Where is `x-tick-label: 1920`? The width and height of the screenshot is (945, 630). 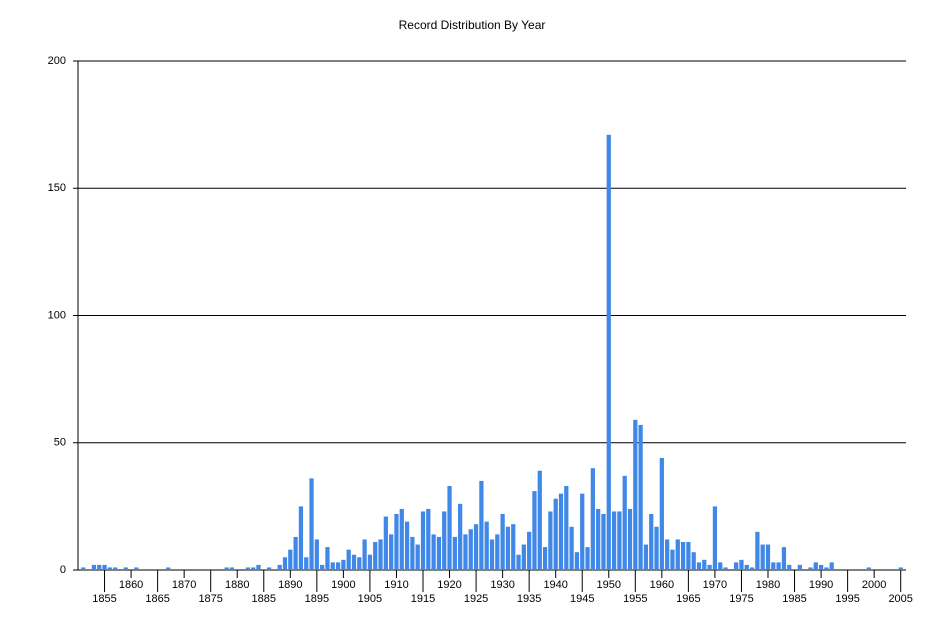 x-tick-label: 1920 is located at coordinates (449, 585).